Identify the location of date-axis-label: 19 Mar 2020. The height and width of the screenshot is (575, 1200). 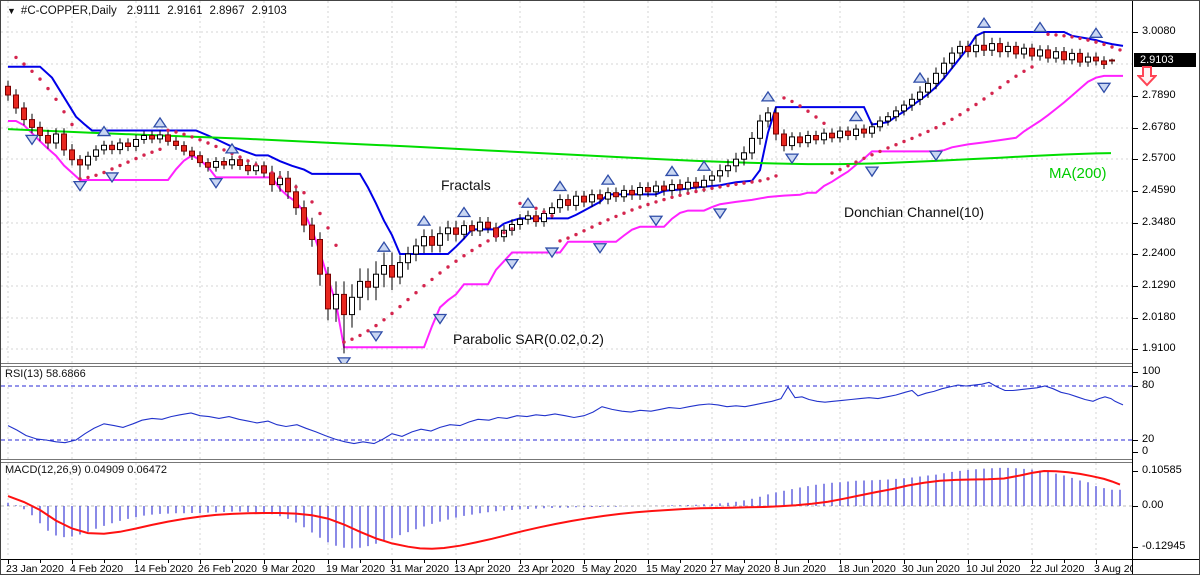
(355, 569).